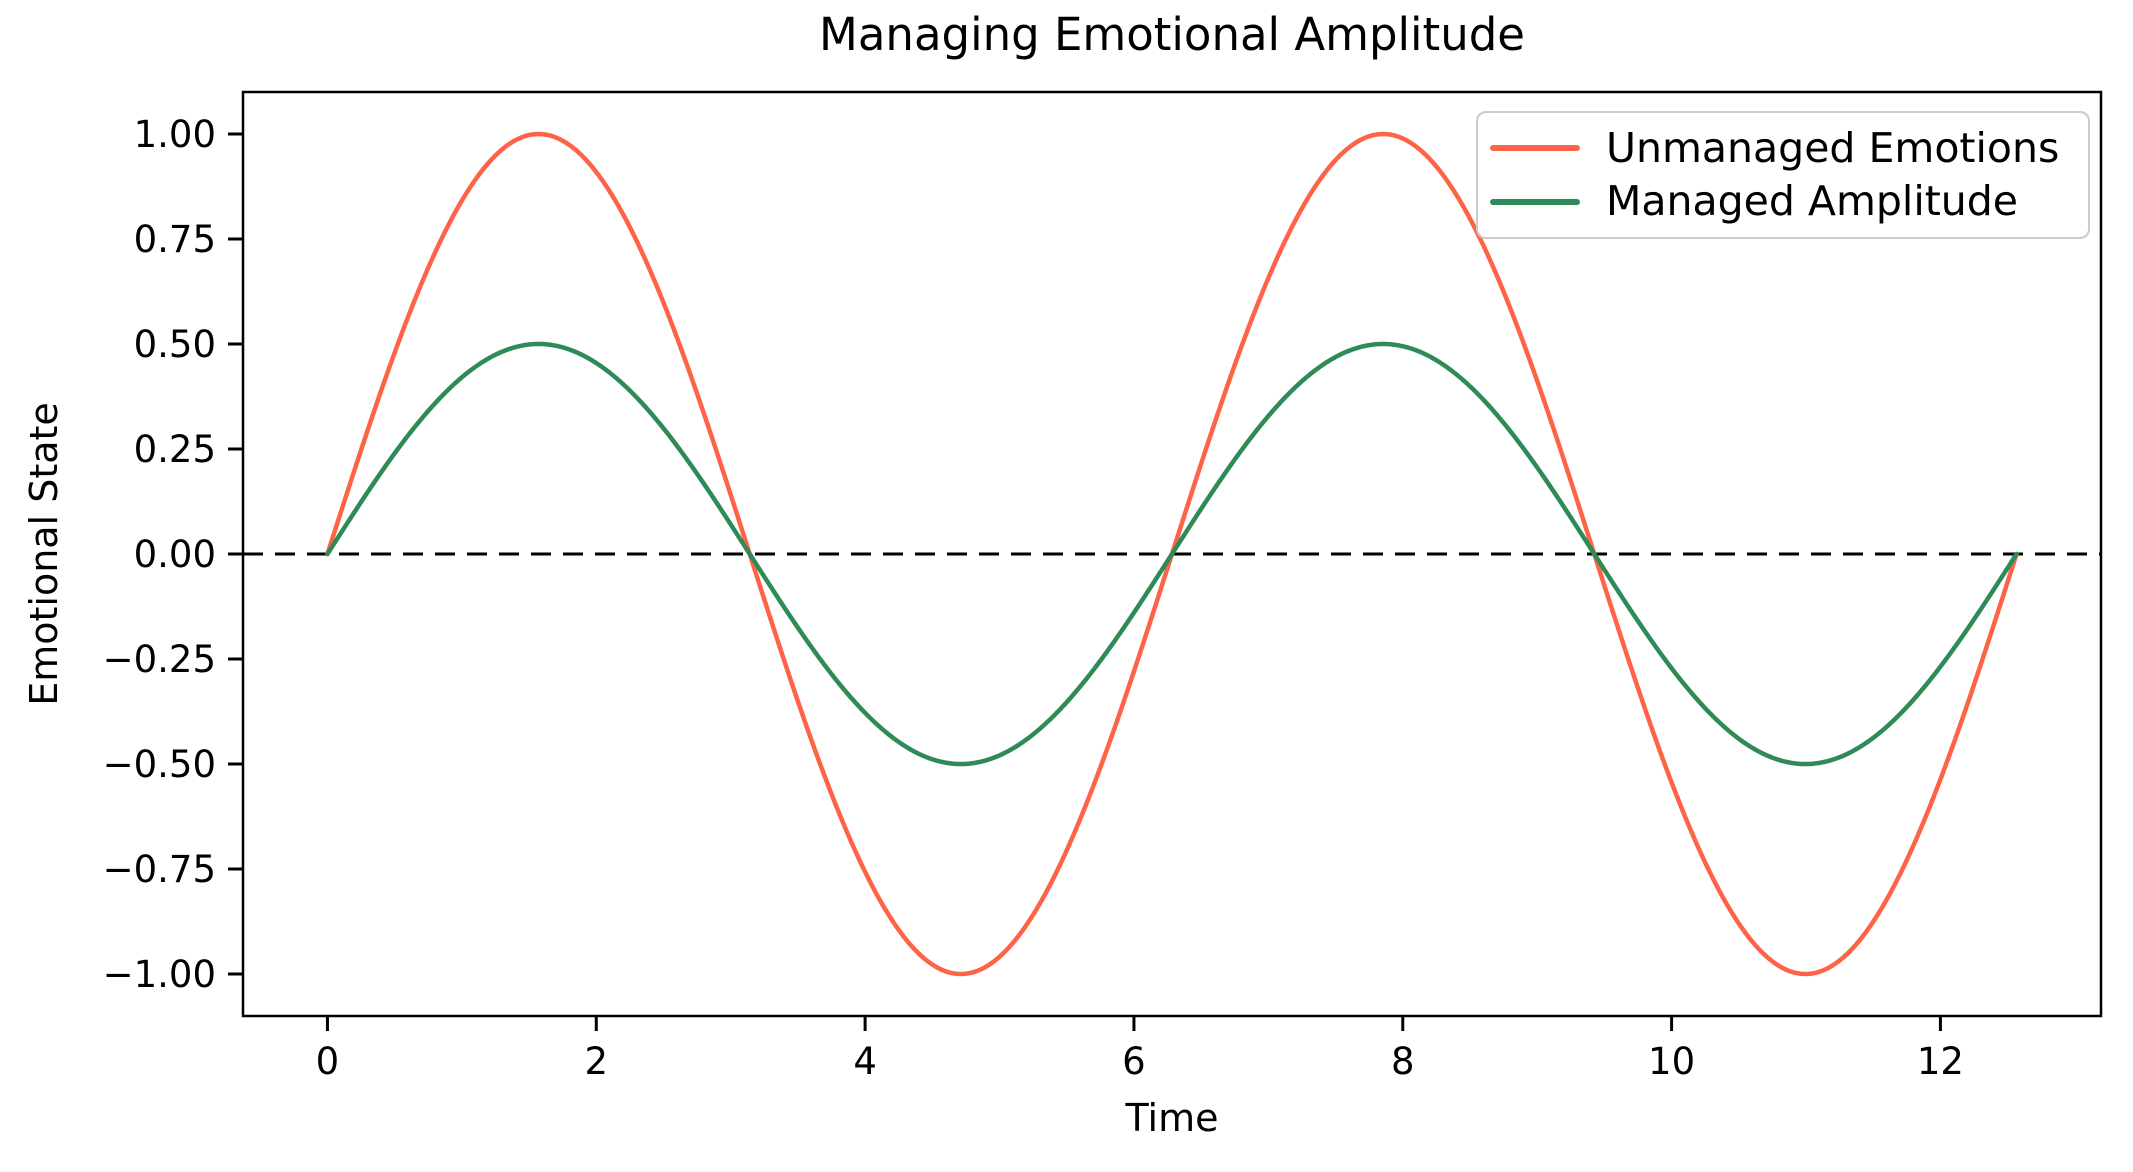  I want to click on y-tick-label: −0.75, so click(159, 869).